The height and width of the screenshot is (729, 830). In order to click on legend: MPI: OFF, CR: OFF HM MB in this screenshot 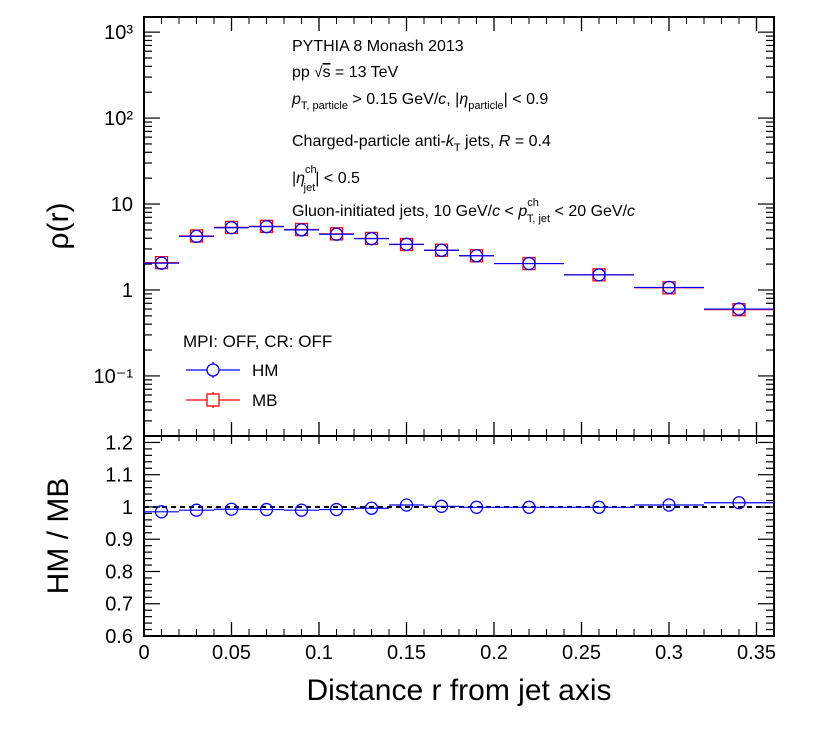, I will do `click(257, 371)`.